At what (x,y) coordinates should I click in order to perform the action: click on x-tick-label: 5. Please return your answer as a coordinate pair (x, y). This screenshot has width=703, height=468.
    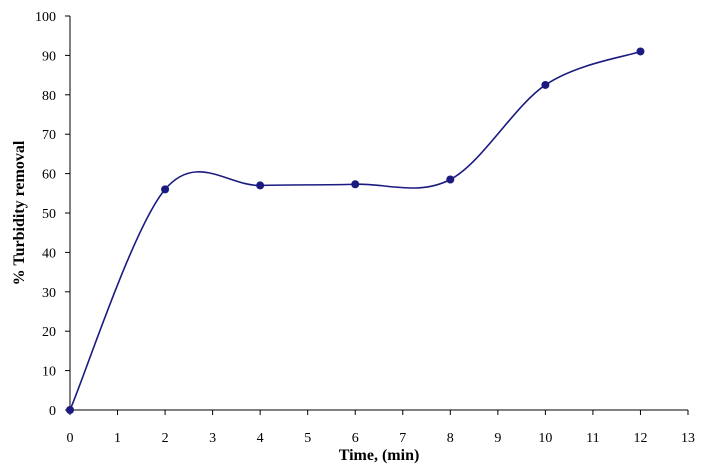
    Looking at the image, I should click on (307, 438).